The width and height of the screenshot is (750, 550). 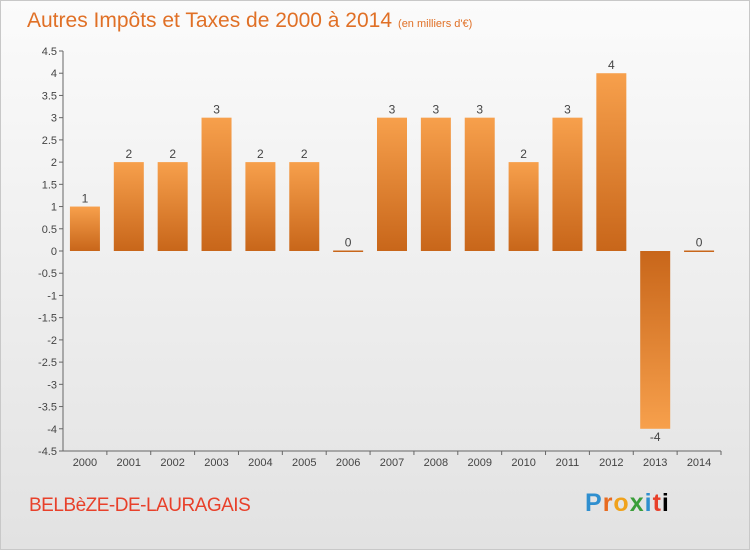 What do you see at coordinates (52, 430) in the screenshot?
I see `y-tick-label: -4` at bounding box center [52, 430].